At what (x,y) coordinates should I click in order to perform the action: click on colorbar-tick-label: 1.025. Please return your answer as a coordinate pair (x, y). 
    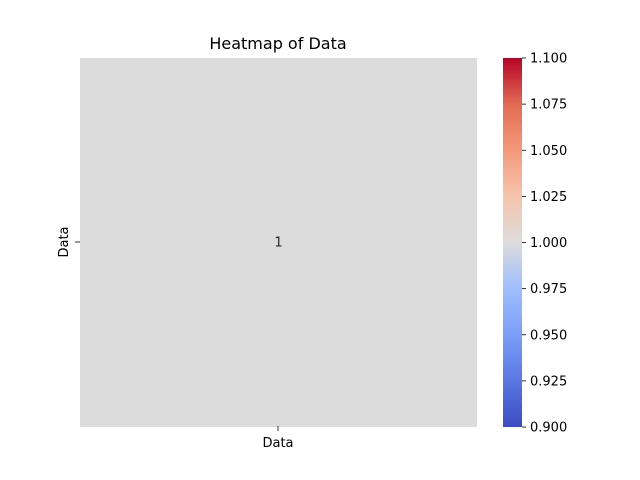
    Looking at the image, I should click on (548, 197).